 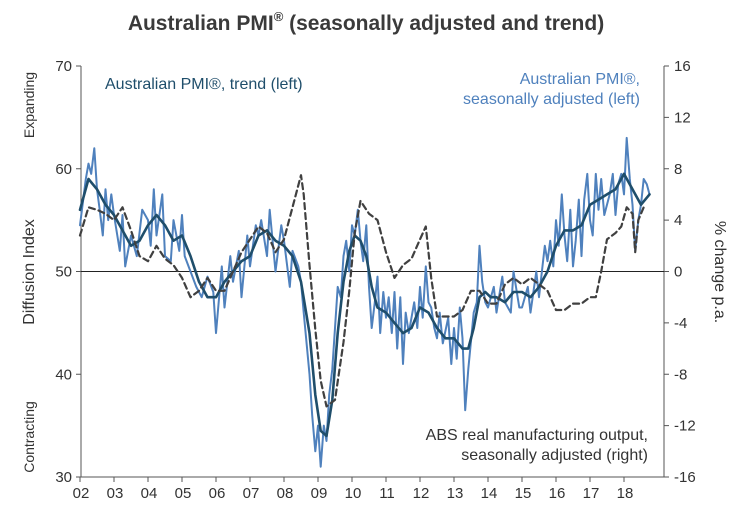 I want to click on y-right-tick-label: 12, so click(x=682, y=117).